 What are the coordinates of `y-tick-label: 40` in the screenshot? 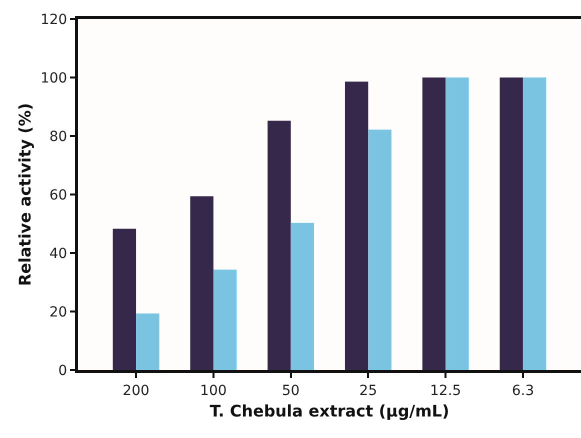 It's located at (58, 254).